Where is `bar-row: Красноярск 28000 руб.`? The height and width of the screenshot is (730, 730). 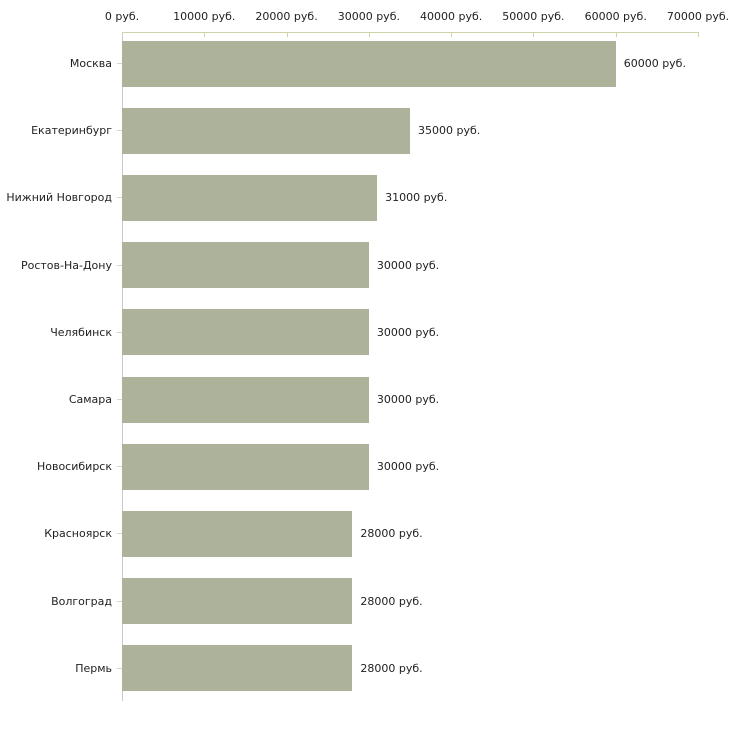 bar-row: Красноярск 28000 руб. is located at coordinates (365, 533).